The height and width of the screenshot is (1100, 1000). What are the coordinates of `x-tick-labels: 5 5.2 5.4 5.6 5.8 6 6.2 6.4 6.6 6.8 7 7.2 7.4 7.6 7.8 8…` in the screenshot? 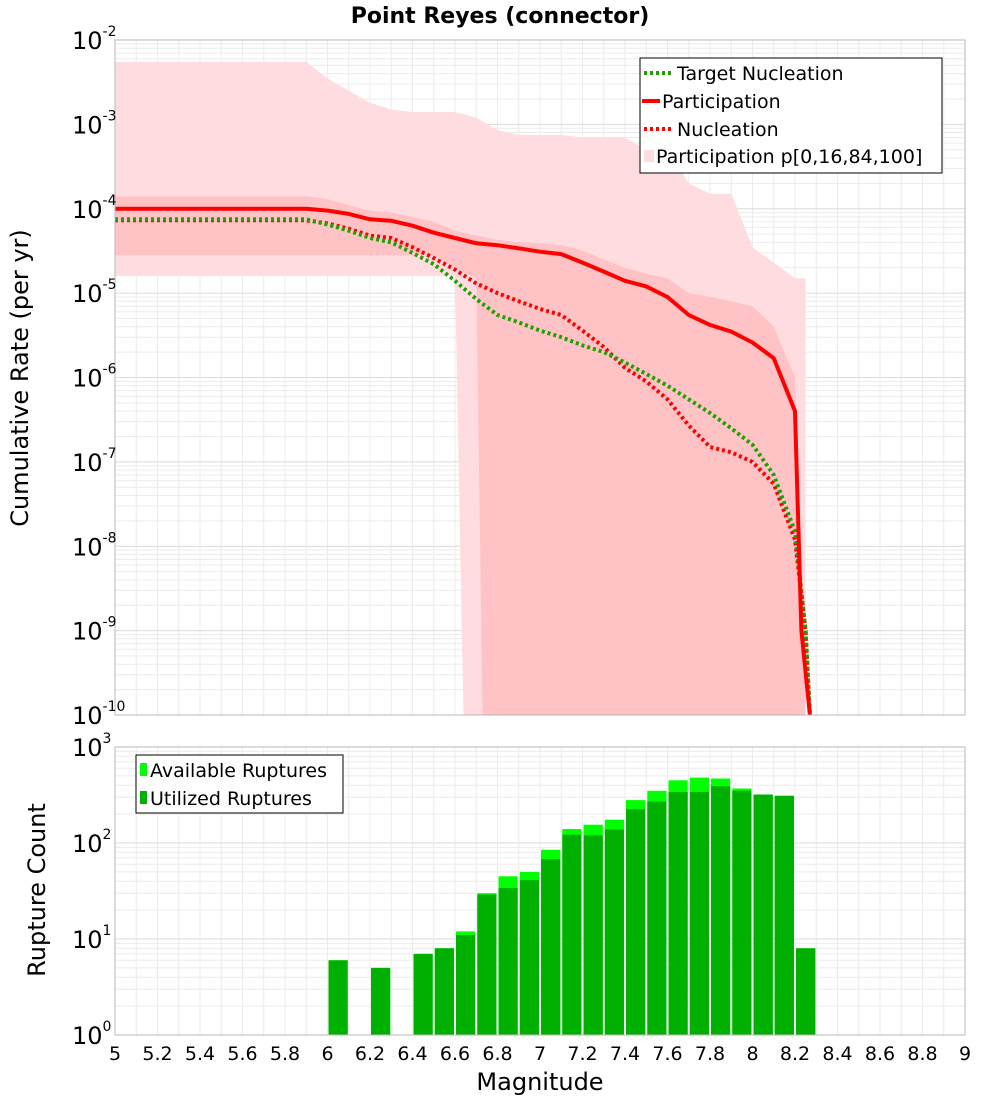 It's located at (540, 1054).